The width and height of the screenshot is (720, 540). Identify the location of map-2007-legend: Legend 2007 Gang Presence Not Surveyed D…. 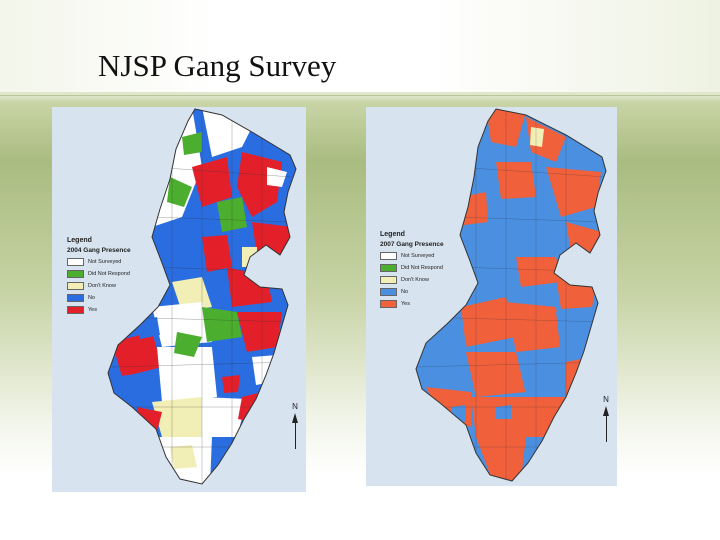
(422, 269).